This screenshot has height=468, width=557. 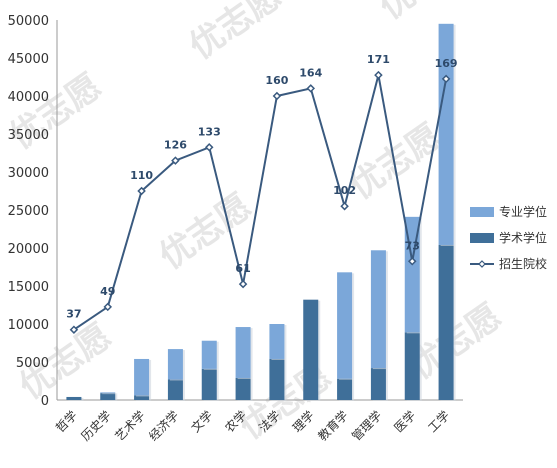 I want to click on y-tick-label: 20000, so click(x=28, y=249).